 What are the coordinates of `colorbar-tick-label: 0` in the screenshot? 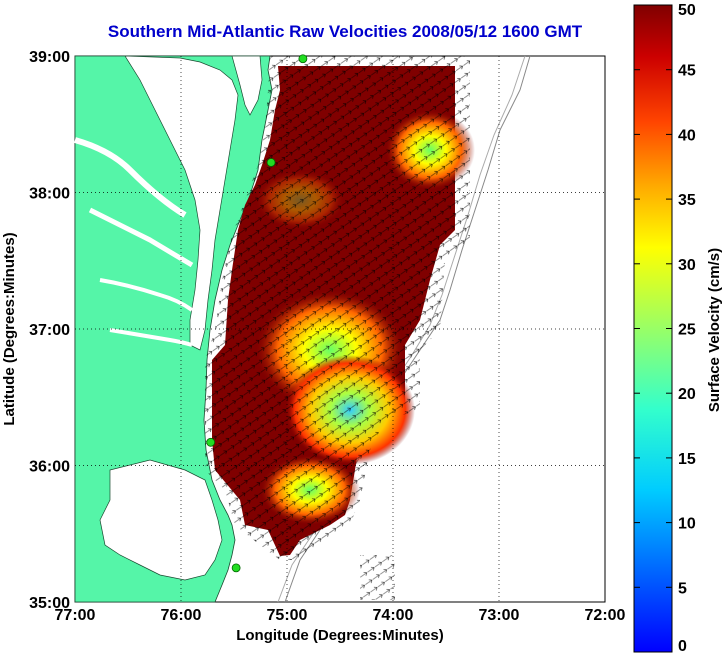 It's located at (682, 646).